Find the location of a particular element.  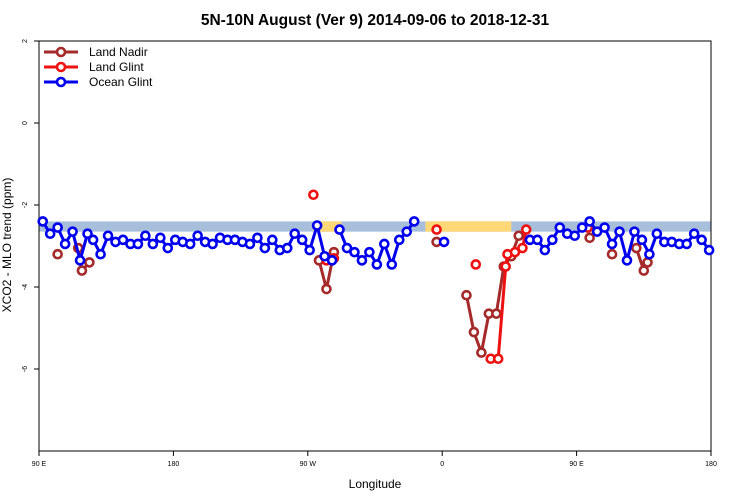

legend-label-land-nadir: Land Nadir is located at coordinates (118, 52).